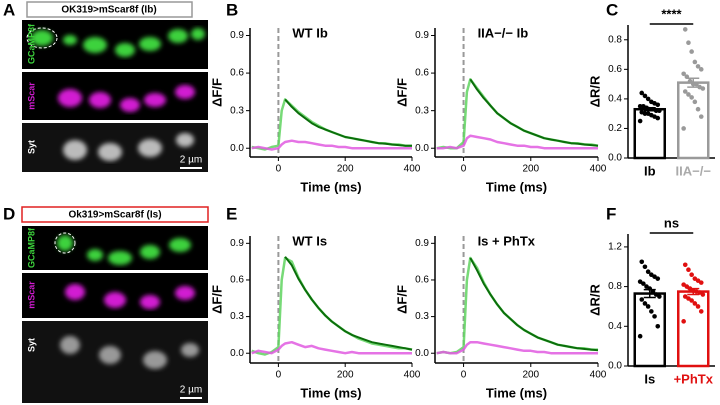 The width and height of the screenshot is (720, 405). I want to click on x-tick-label: Is, so click(649, 378).